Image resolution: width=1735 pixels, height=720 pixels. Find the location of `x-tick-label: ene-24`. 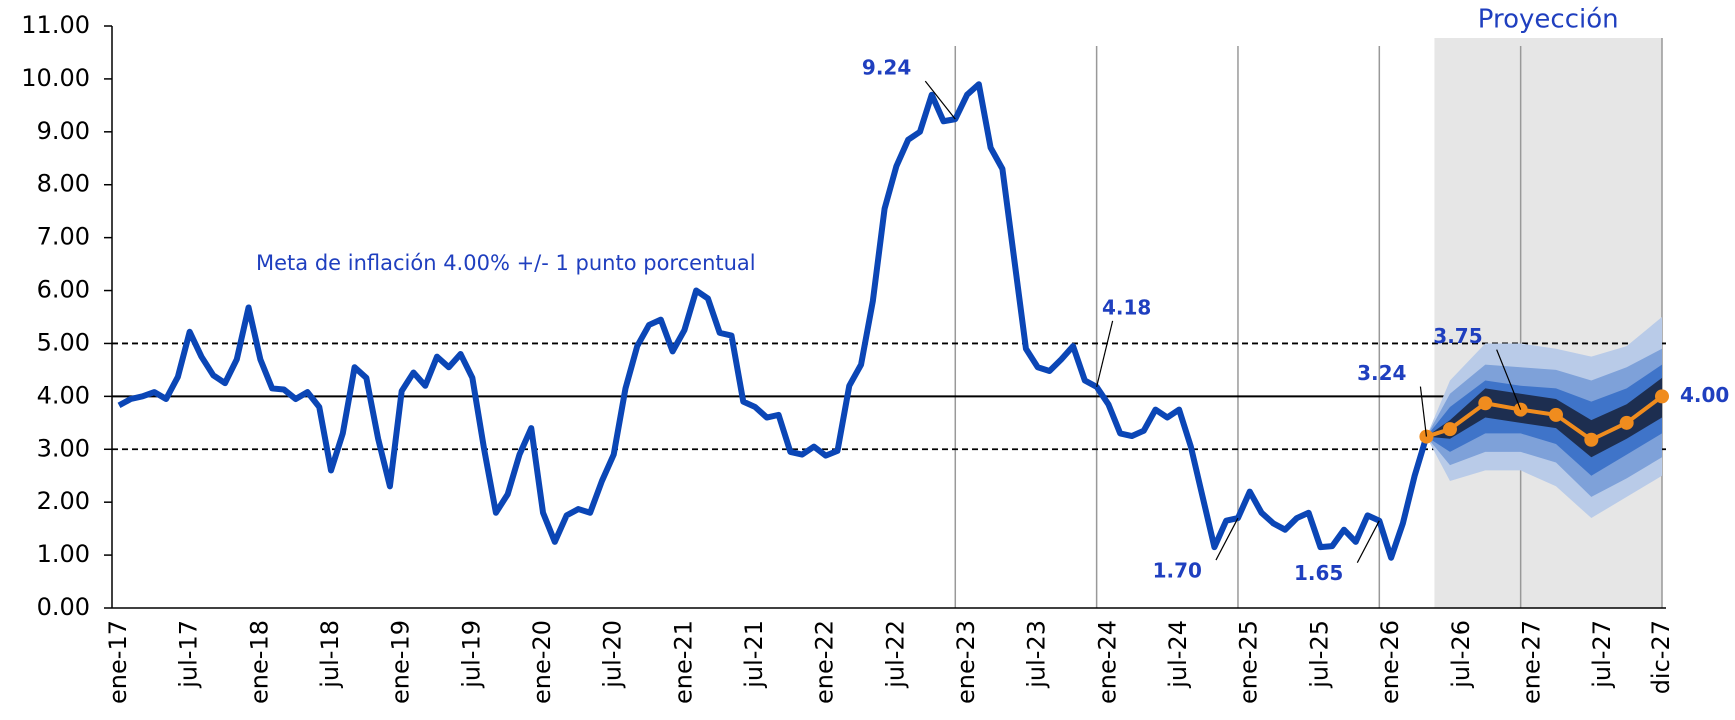

x-tick-label: ene-24 is located at coordinates (1107, 662).